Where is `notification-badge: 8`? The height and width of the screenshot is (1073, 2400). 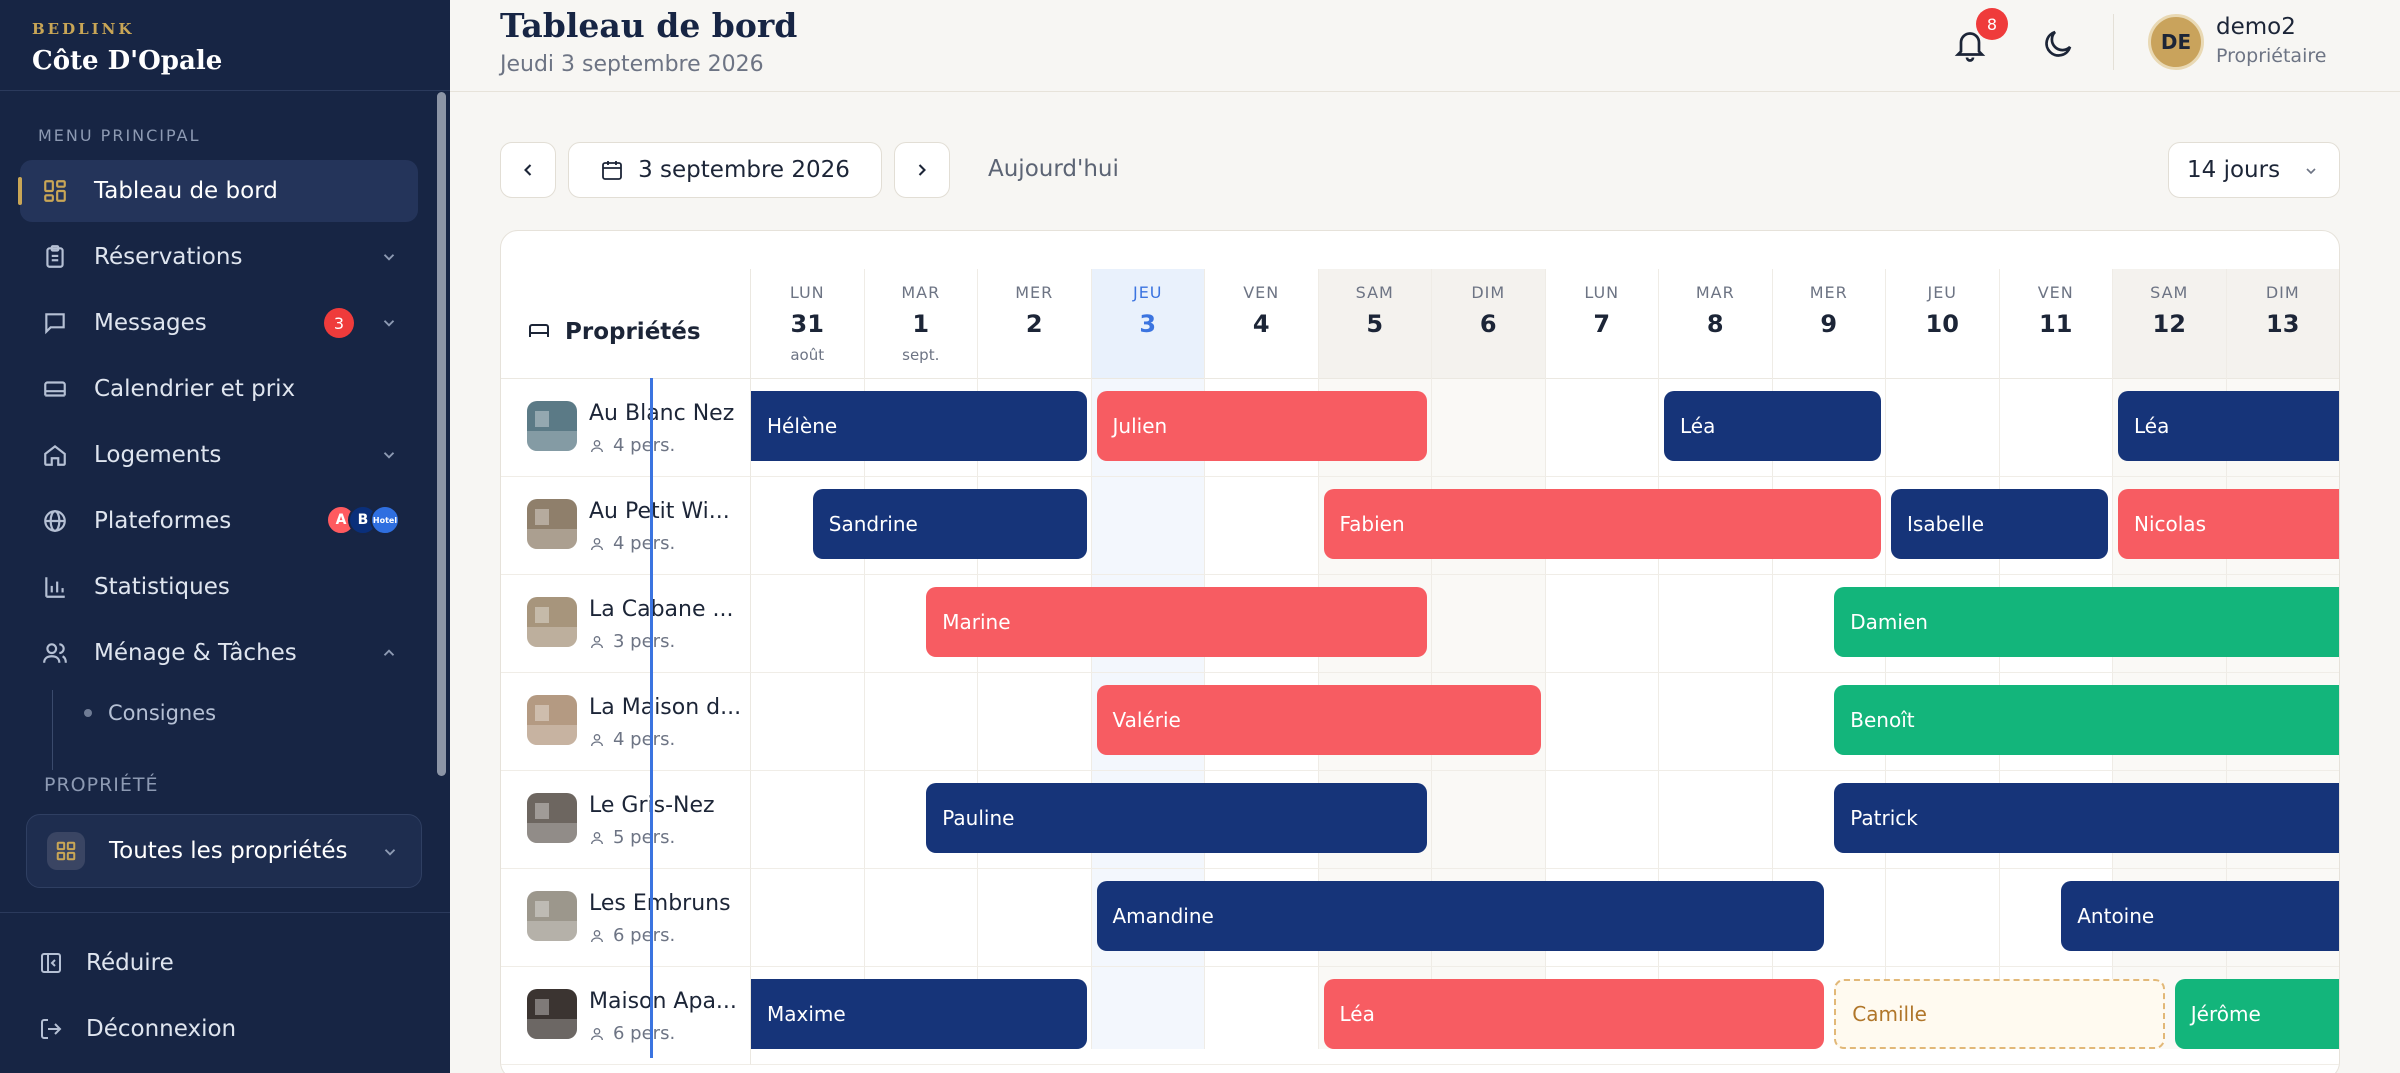 notification-badge: 8 is located at coordinates (1992, 24).